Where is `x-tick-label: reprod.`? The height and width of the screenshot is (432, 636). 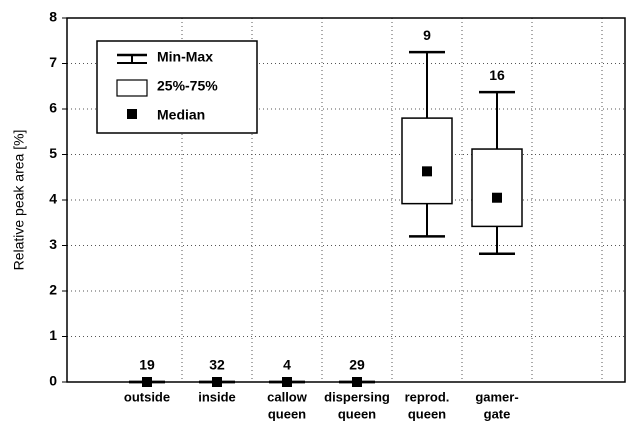
x-tick-label: reprod. is located at coordinates (427, 396).